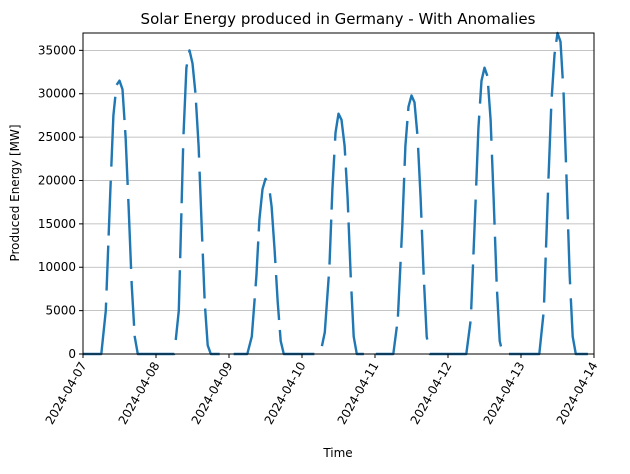  What do you see at coordinates (57, 94) in the screenshot?
I see `y-tick-label: 30000` at bounding box center [57, 94].